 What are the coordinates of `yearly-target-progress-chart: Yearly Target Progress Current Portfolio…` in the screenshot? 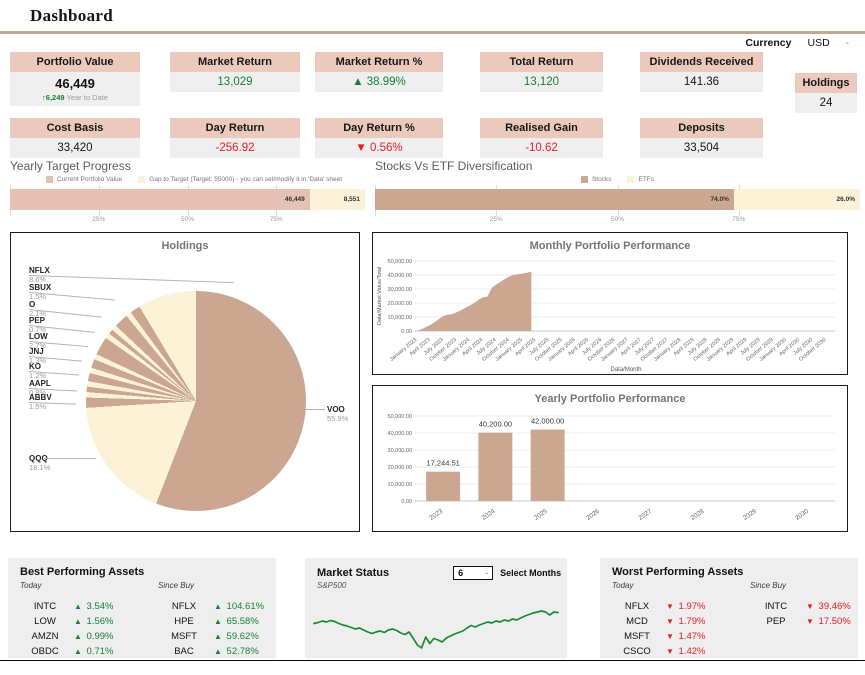 It's located at (187, 193).